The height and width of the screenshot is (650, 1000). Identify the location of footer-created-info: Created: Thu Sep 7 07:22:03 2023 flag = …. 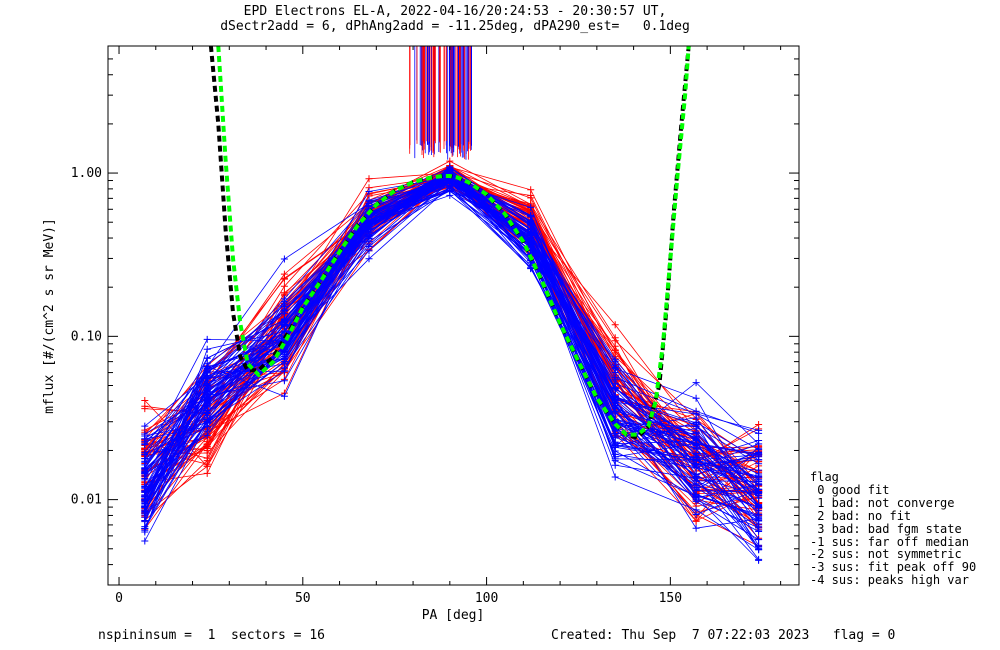
(723, 635).